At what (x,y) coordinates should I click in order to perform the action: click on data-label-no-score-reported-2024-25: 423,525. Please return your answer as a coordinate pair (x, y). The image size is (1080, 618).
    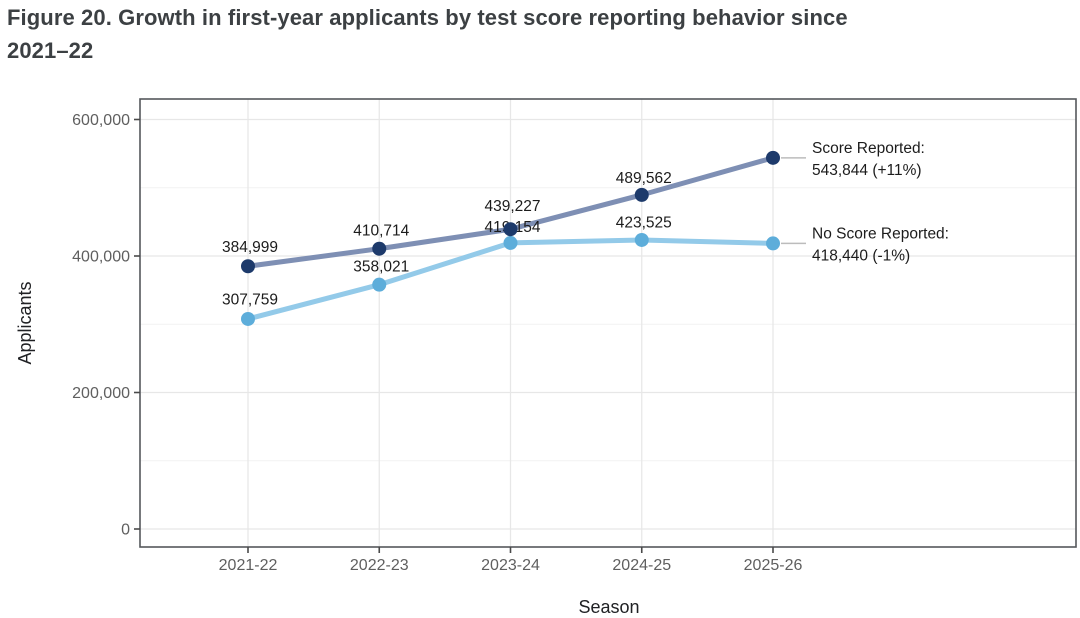
    Looking at the image, I should click on (644, 222).